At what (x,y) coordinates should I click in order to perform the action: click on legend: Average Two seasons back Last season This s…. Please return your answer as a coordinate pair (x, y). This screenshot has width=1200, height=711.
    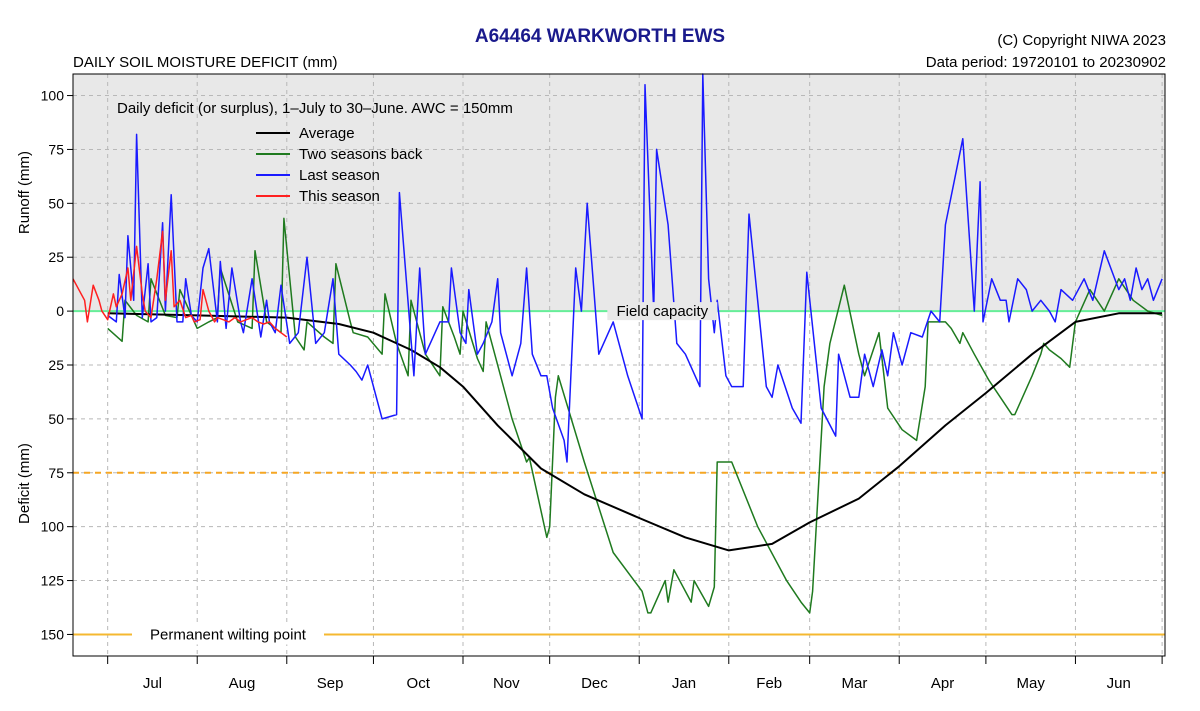
    Looking at the image, I should click on (339, 165).